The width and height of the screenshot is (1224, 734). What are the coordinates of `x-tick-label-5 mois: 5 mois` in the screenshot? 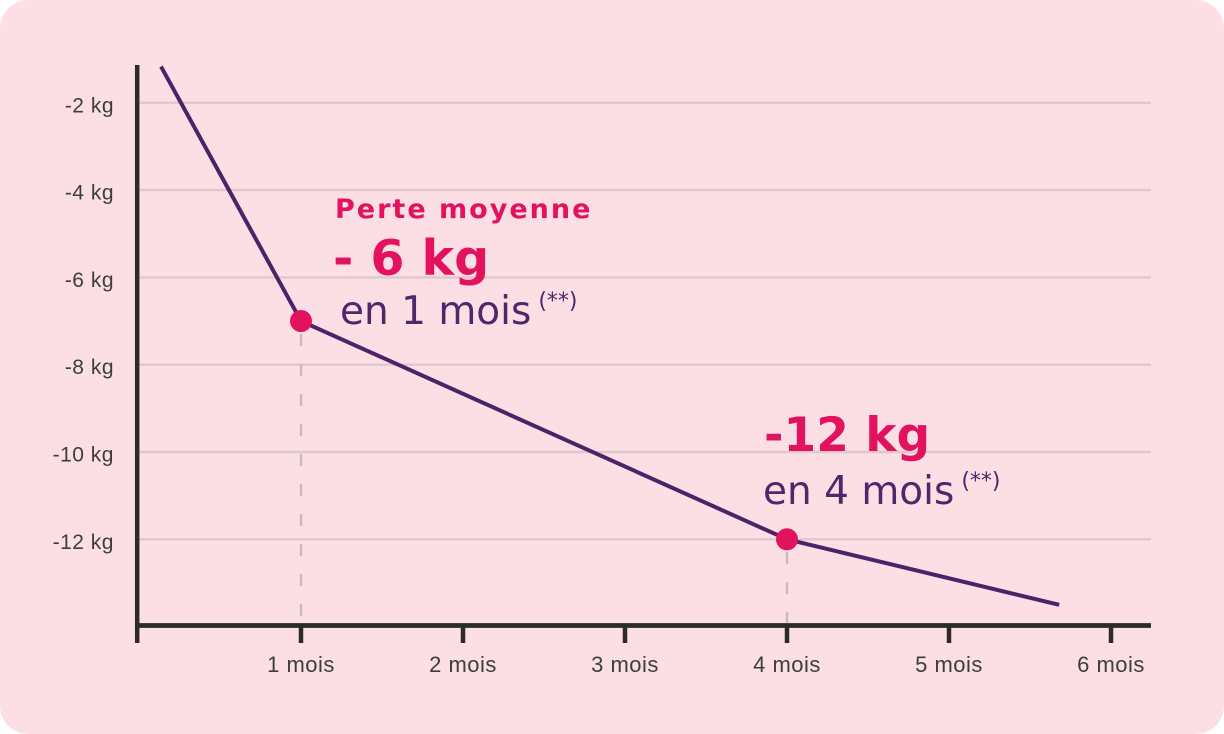 It's located at (949, 664).